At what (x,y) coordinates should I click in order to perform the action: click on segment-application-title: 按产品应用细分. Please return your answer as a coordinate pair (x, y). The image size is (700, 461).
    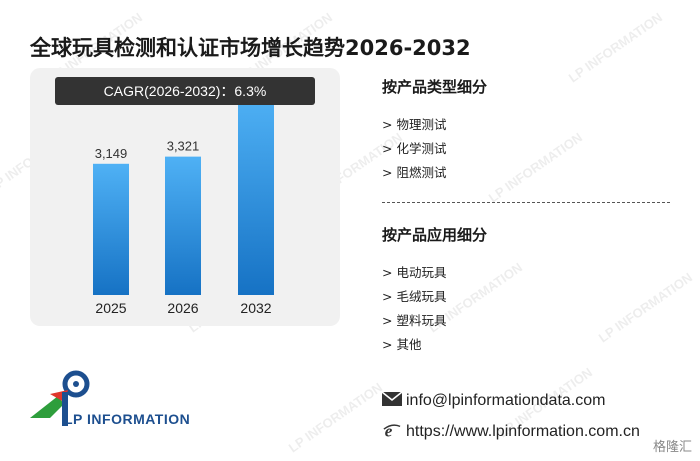
    Looking at the image, I should click on (435, 235).